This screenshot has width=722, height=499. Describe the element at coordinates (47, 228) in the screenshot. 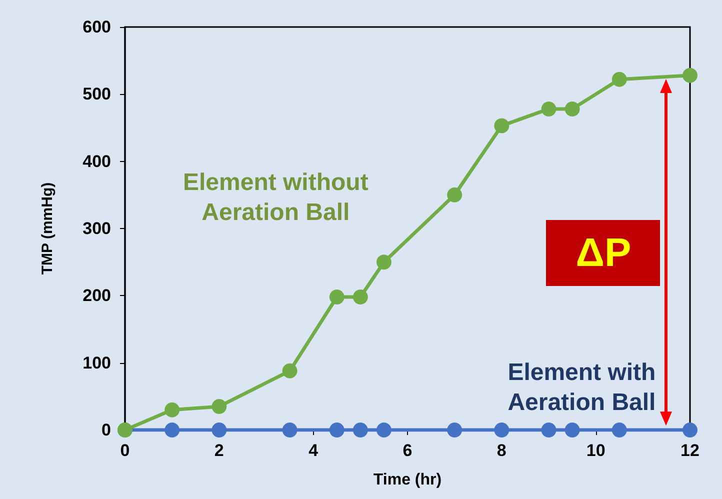

I see `y-axis-title: TMP (mmHg)` at that location.